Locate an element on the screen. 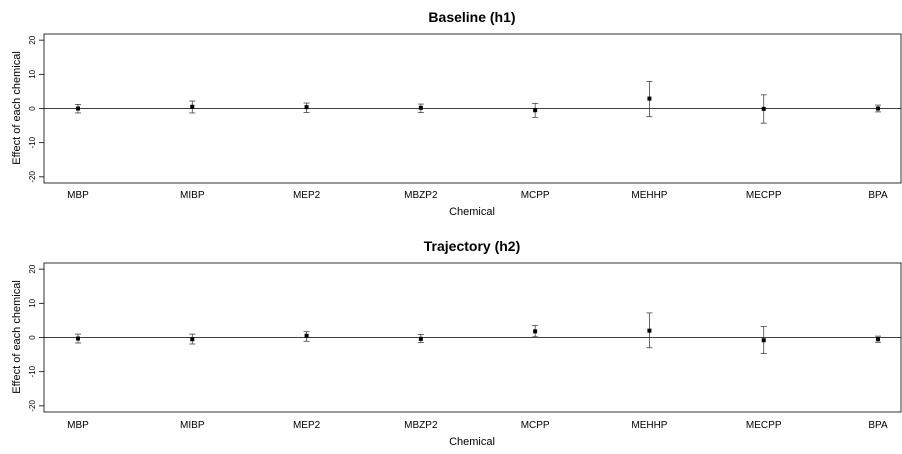 Image resolution: width=902 pixels, height=454 pixels. chart-title: Baseline (h1) is located at coordinates (471, 17).